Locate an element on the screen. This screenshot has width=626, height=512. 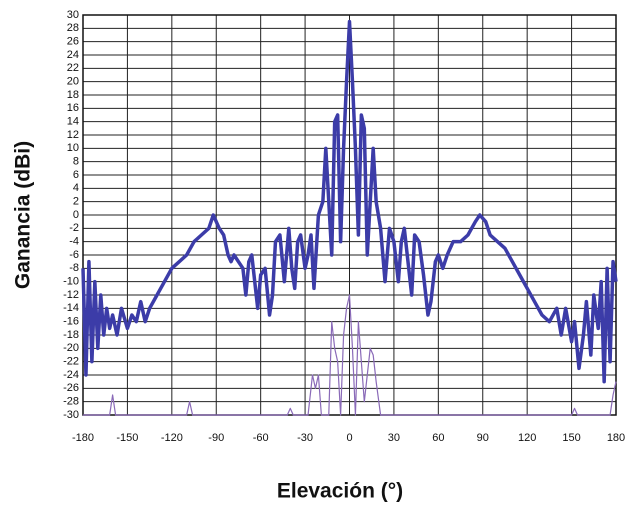
y-tick-label: -16 is located at coordinates (71, 322).